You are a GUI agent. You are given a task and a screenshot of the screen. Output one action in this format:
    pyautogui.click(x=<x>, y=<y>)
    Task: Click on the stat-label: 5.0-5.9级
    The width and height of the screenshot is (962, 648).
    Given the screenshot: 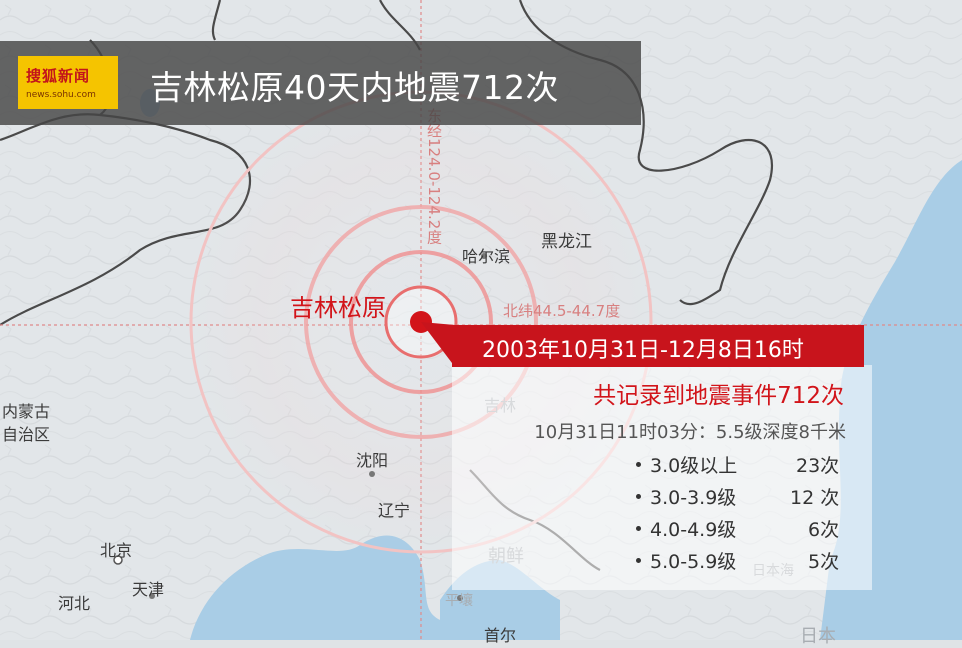 What is the action you would take?
    pyautogui.click(x=693, y=562)
    